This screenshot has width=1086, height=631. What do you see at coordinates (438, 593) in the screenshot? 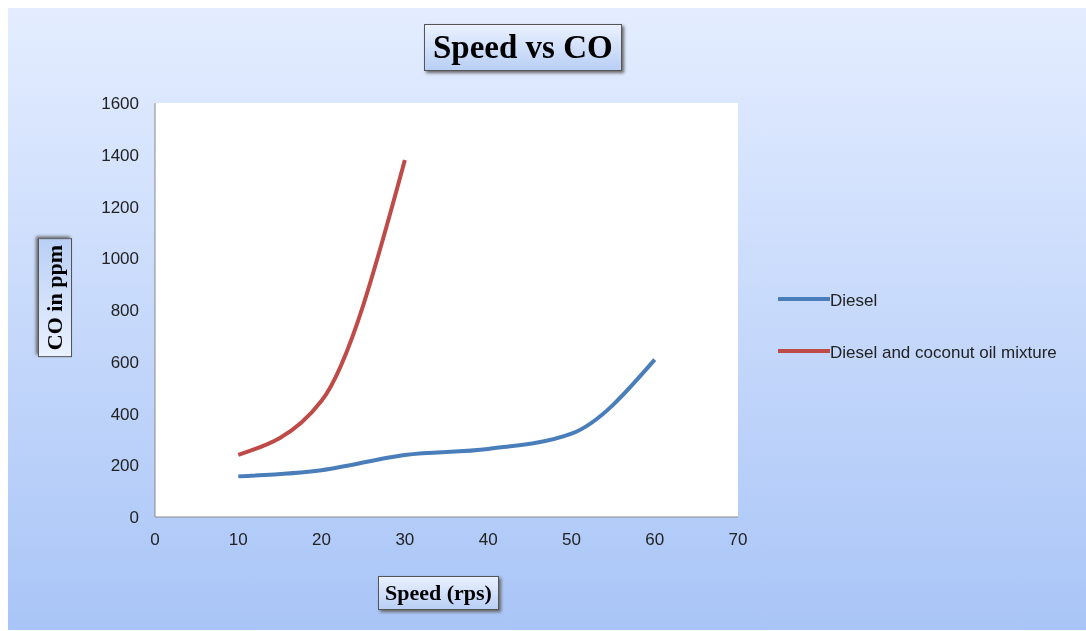
I see `x-axis-title: Speed (rps)` at bounding box center [438, 593].